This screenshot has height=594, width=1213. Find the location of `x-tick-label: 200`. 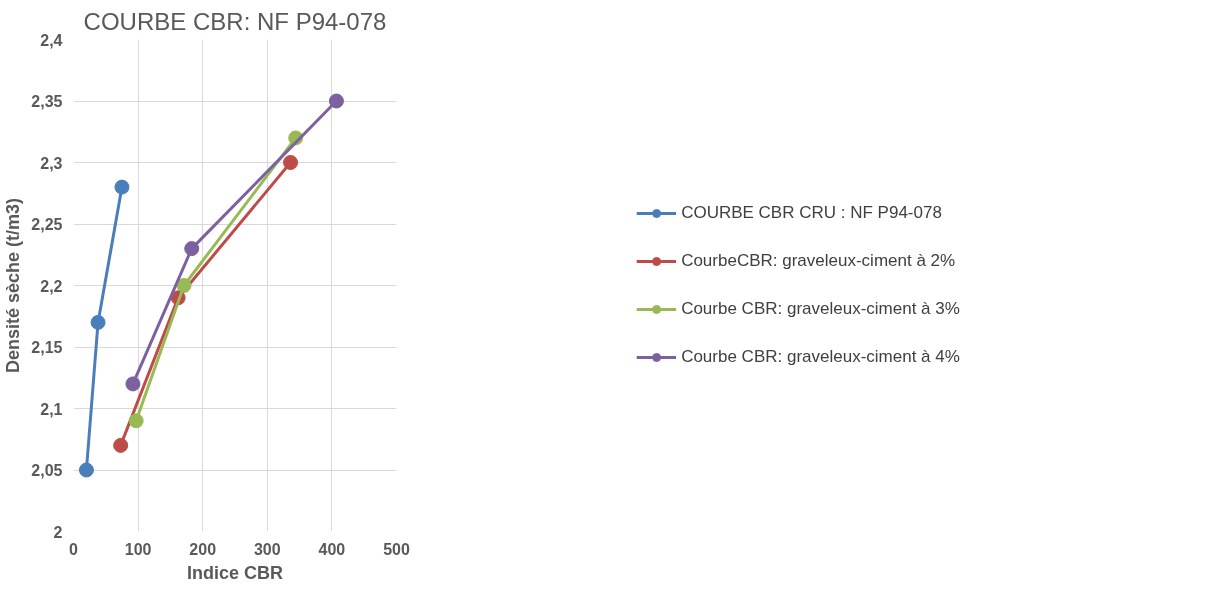

x-tick-label: 200 is located at coordinates (203, 549).